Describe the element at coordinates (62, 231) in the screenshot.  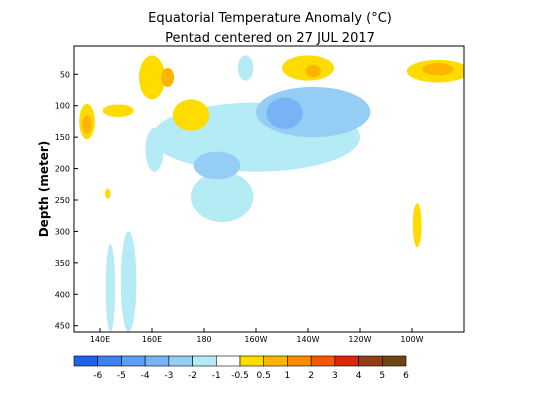
I see `y-tick-label: 300` at that location.